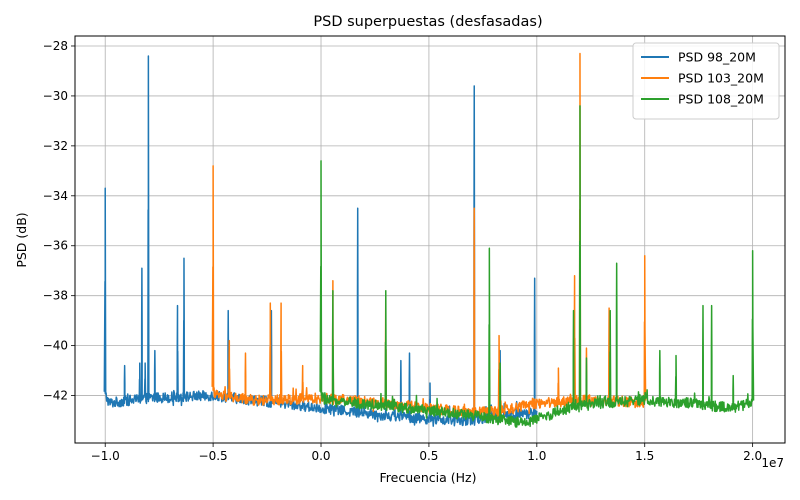  I want to click on x-tick-label: −1.0, so click(105, 456).